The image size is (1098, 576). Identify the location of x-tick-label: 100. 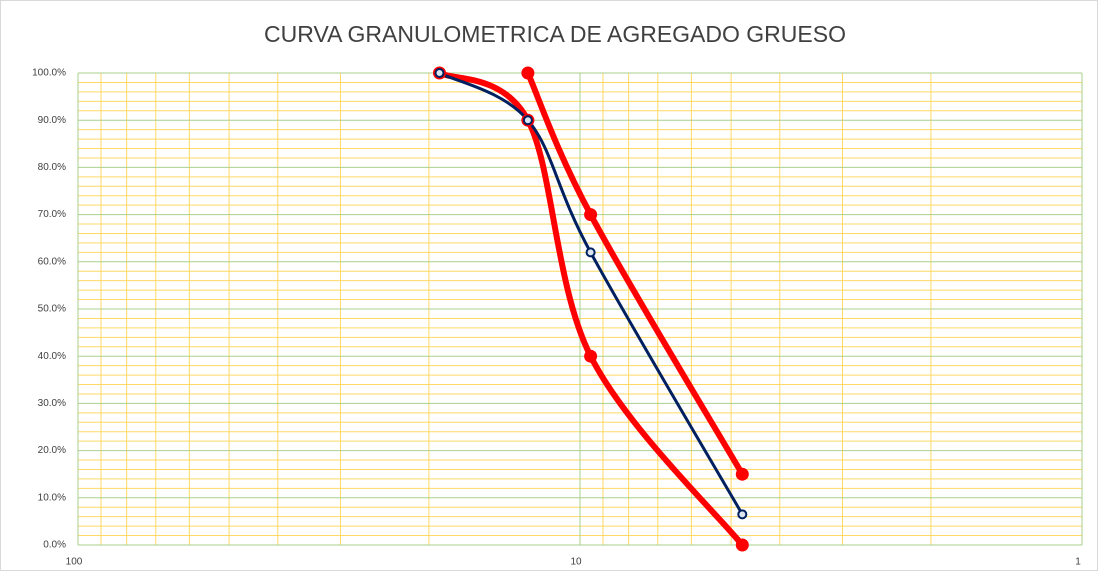
(74, 562).